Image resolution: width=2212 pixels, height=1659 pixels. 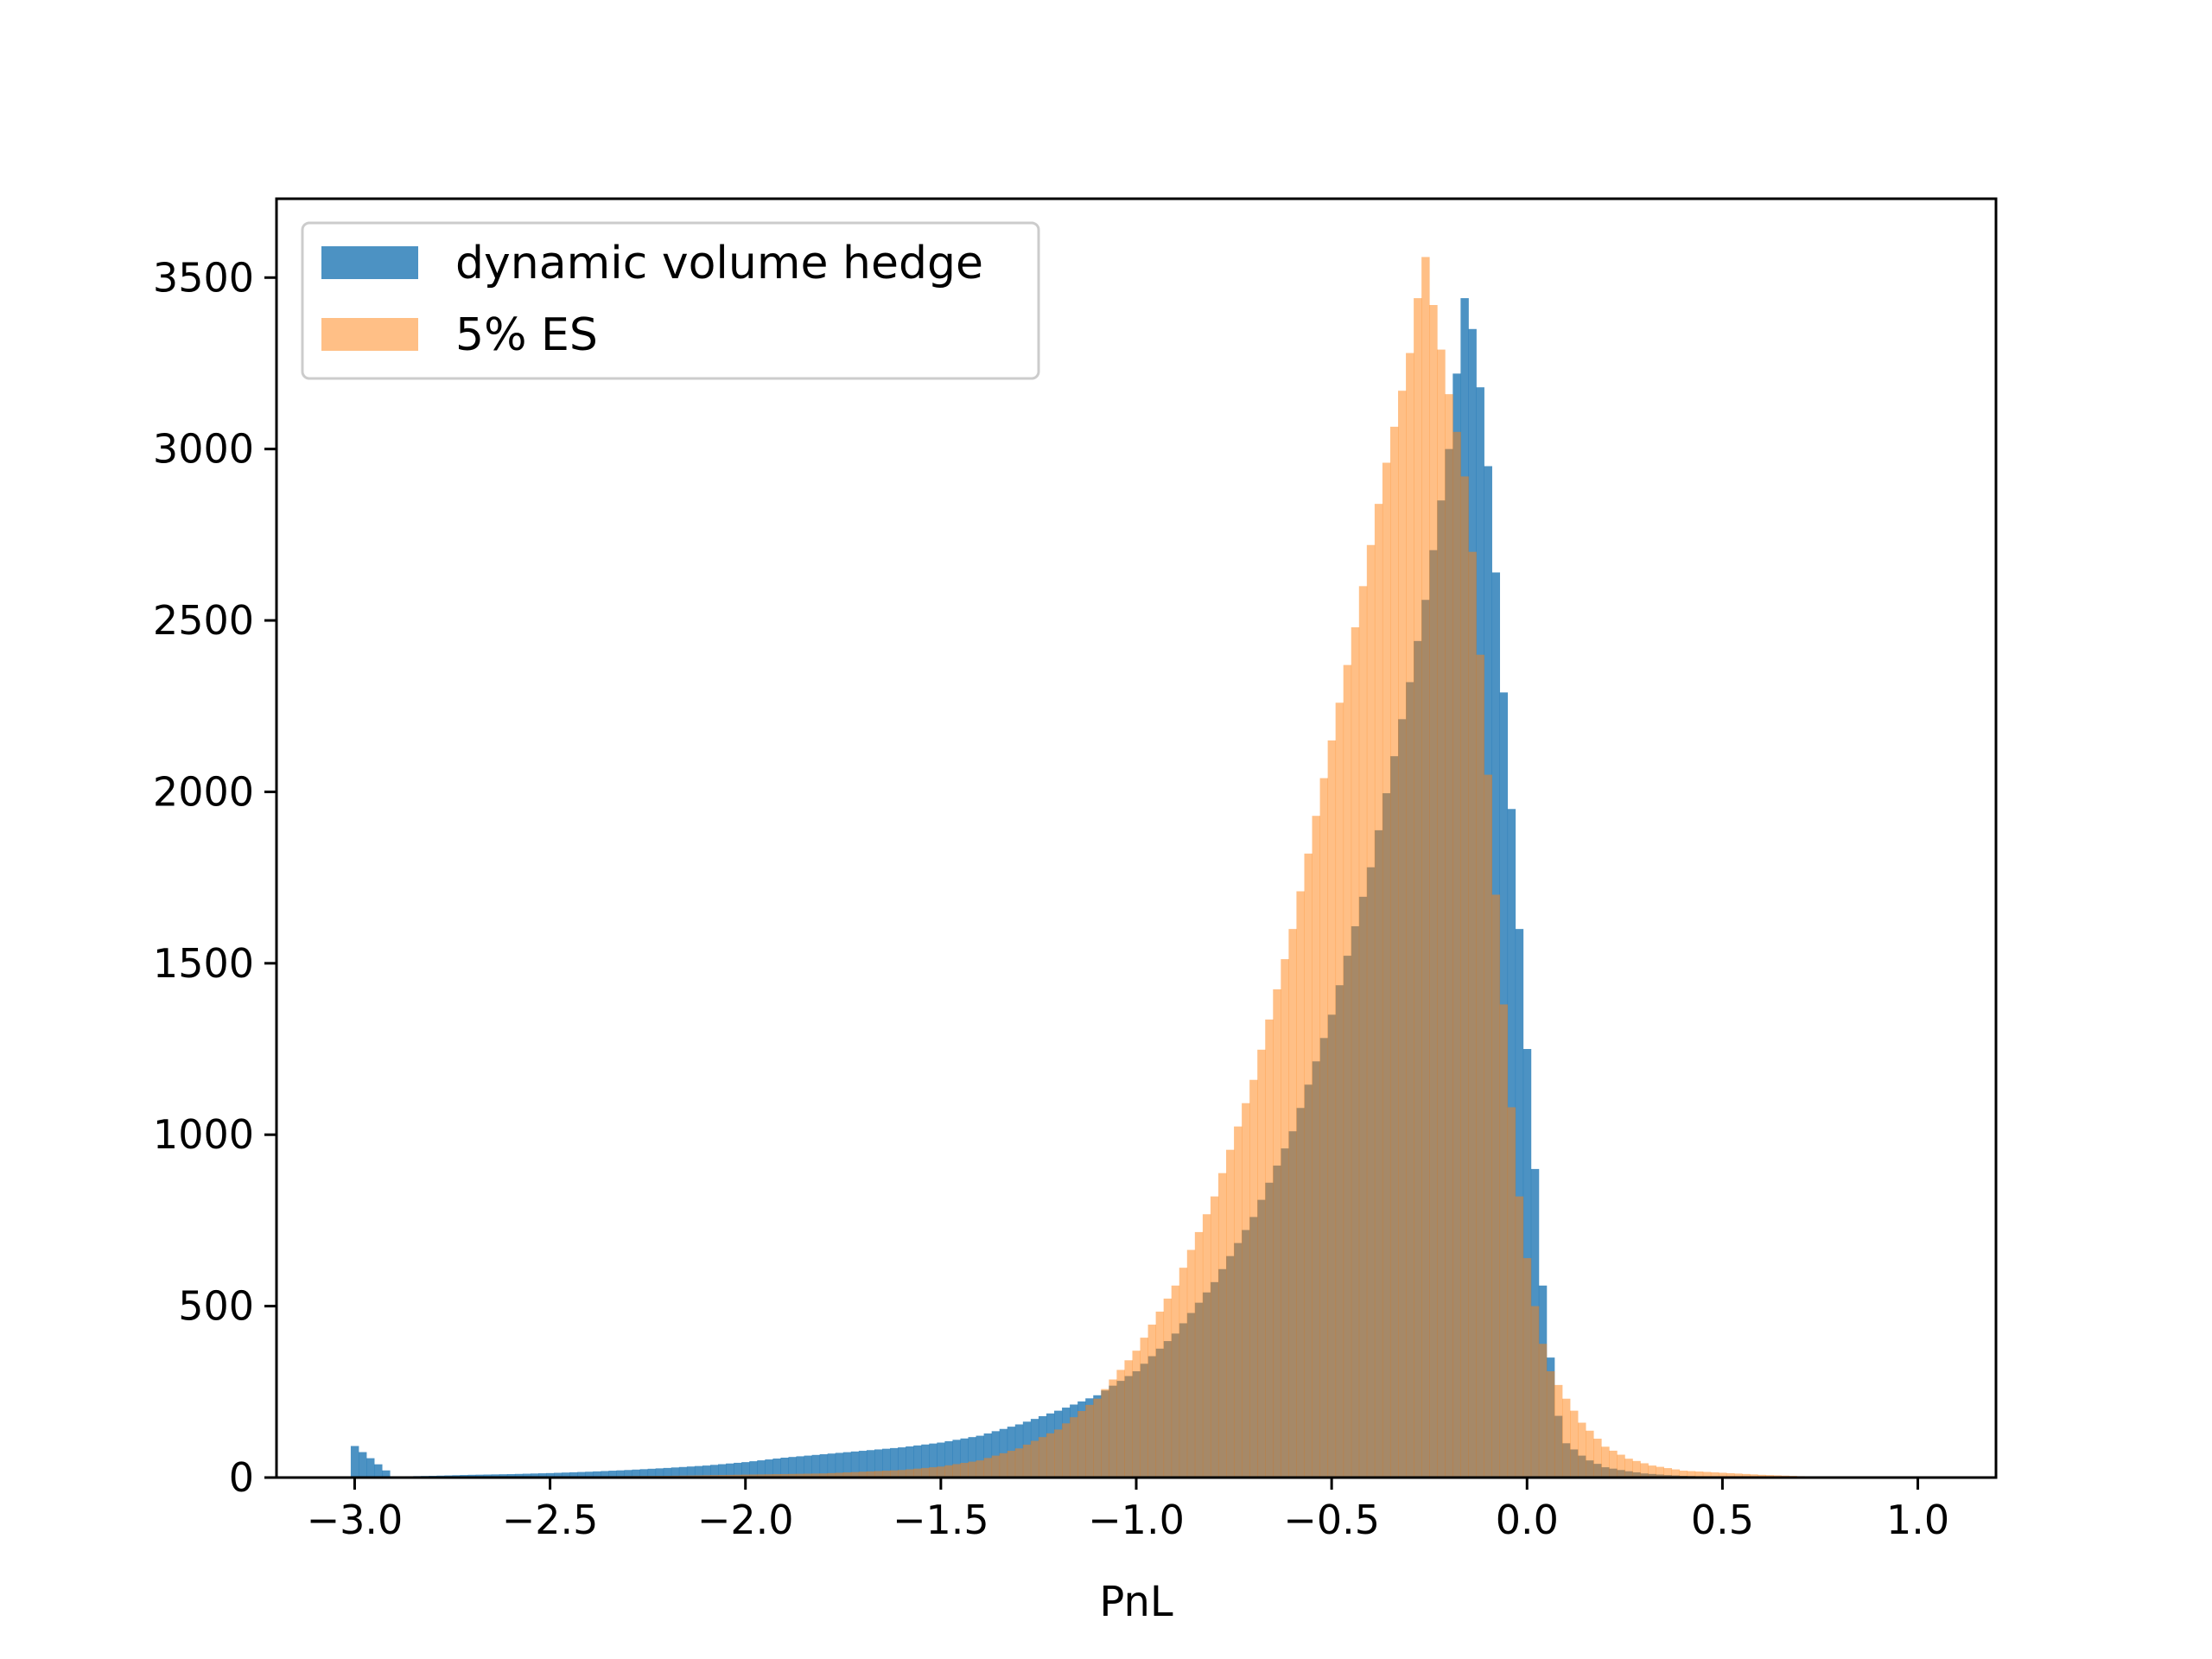 What do you see at coordinates (355, 1520) in the screenshot?
I see `x-tick-label: −3.0` at bounding box center [355, 1520].